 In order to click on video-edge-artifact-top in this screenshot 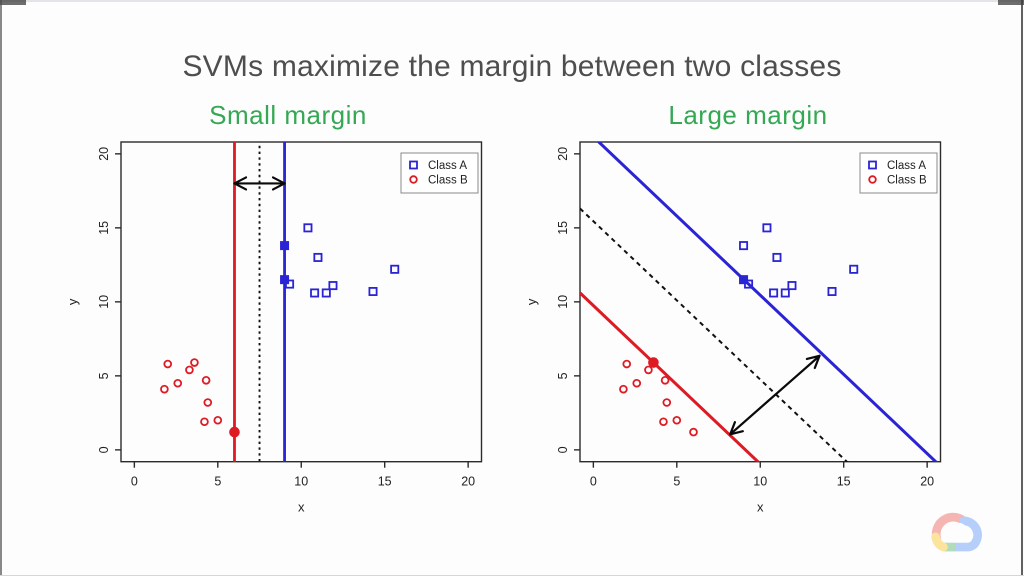, I will do `click(512, 1)`.